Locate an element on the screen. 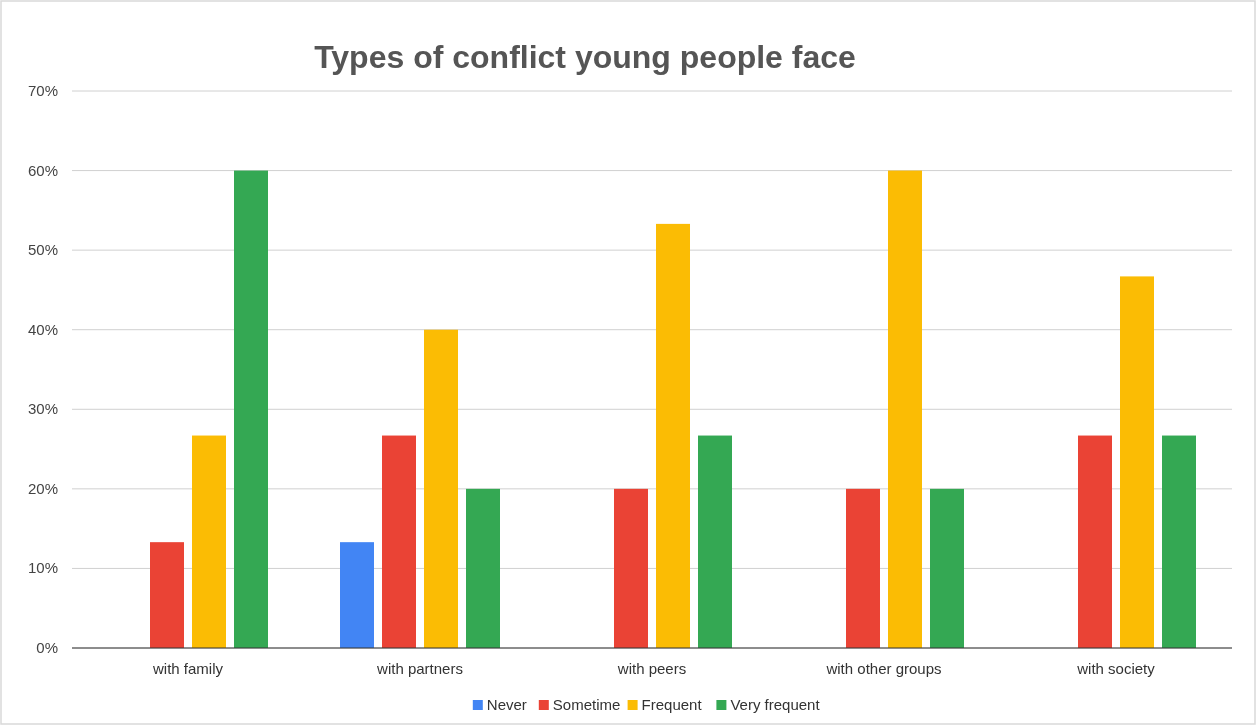 Image resolution: width=1256 pixels, height=725 pixels. y-tick-label: 40% is located at coordinates (42, 329).